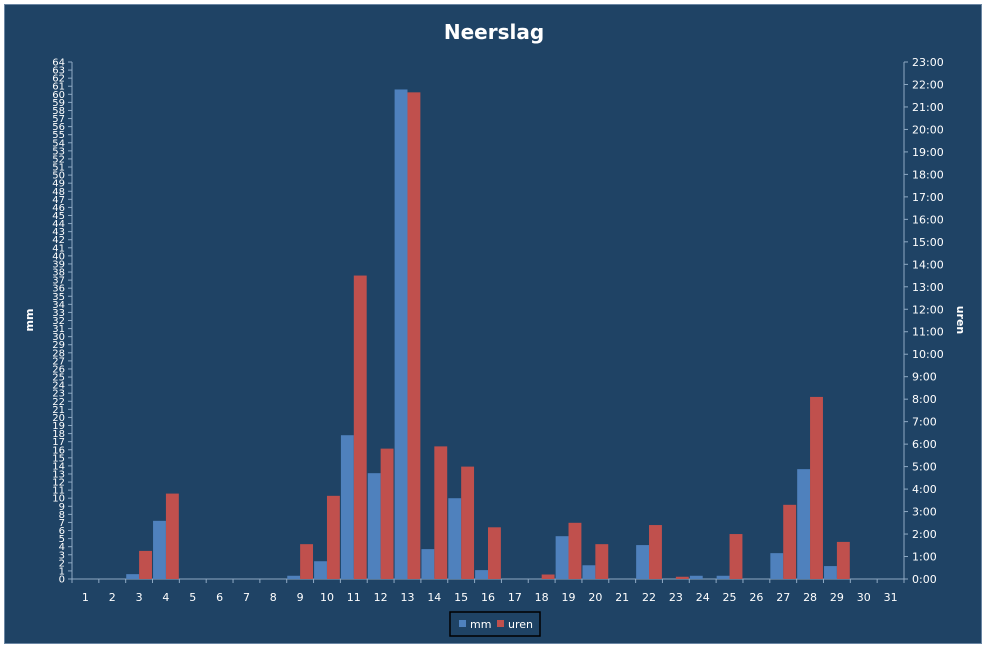  I want to click on y-left-tick-label: 25, so click(58, 378).